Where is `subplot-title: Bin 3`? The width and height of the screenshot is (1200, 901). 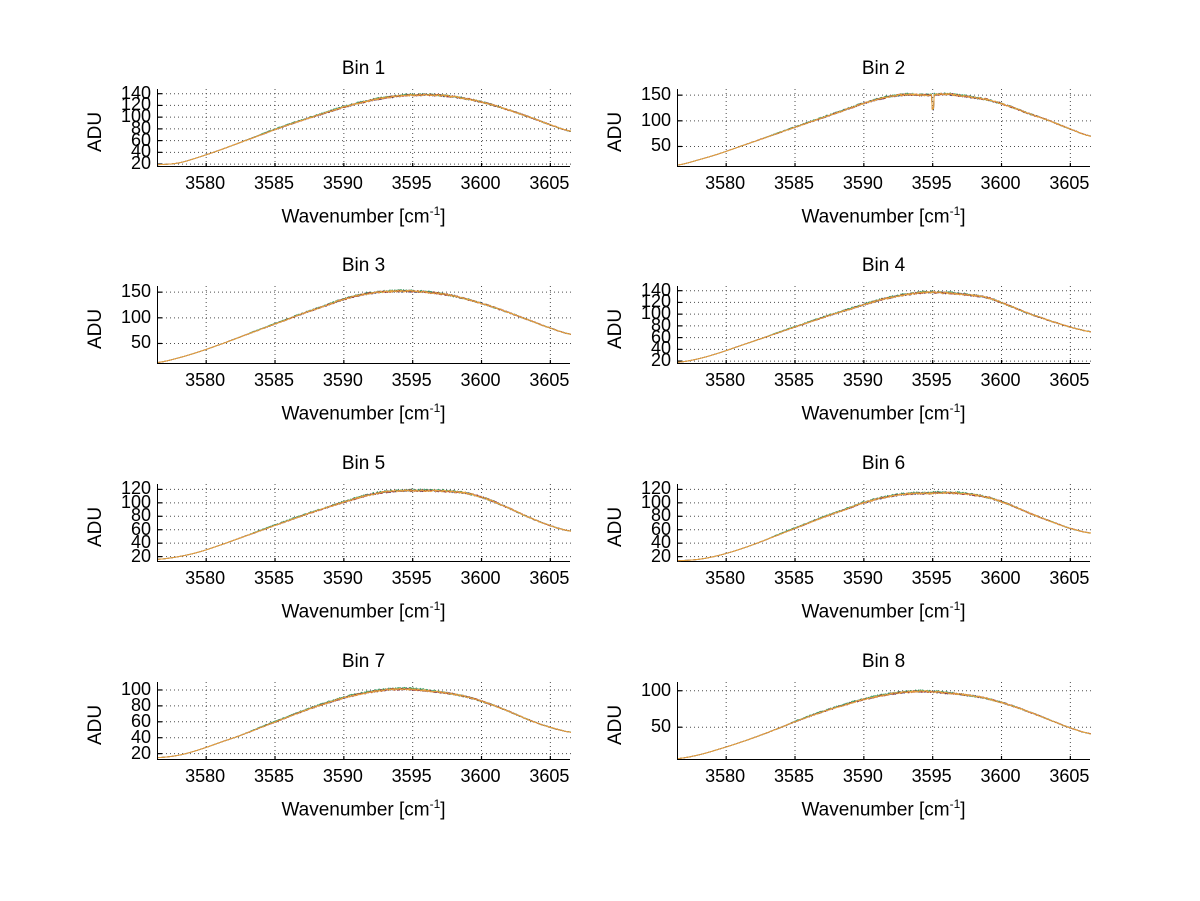
subplot-title: Bin 3 is located at coordinates (363, 265).